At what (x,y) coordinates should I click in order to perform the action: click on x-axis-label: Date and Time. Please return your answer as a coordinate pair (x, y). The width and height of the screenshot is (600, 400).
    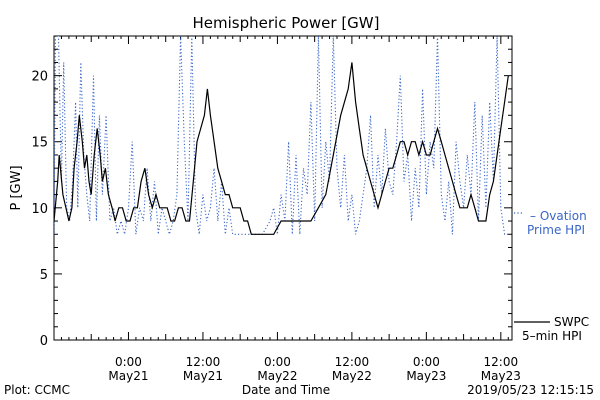
    Looking at the image, I should click on (286, 390).